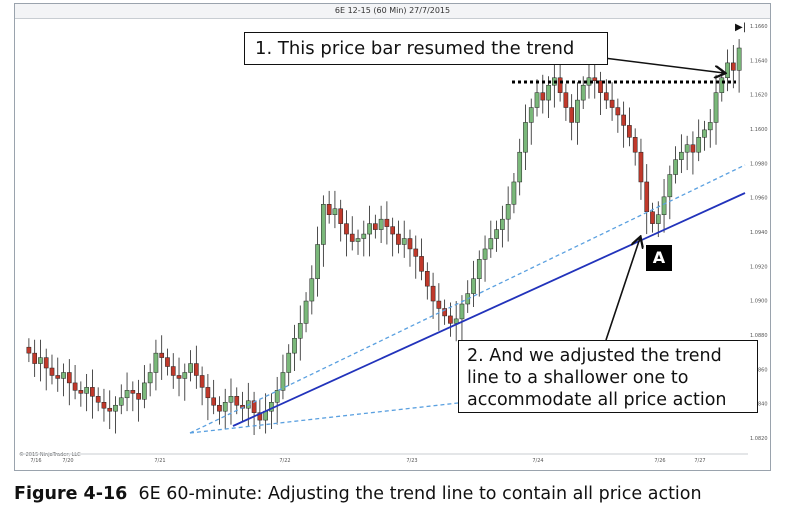 The width and height of the screenshot is (786, 513). What do you see at coordinates (759, 199) in the screenshot?
I see `y-tick-label: 1.0960` at bounding box center [759, 199].